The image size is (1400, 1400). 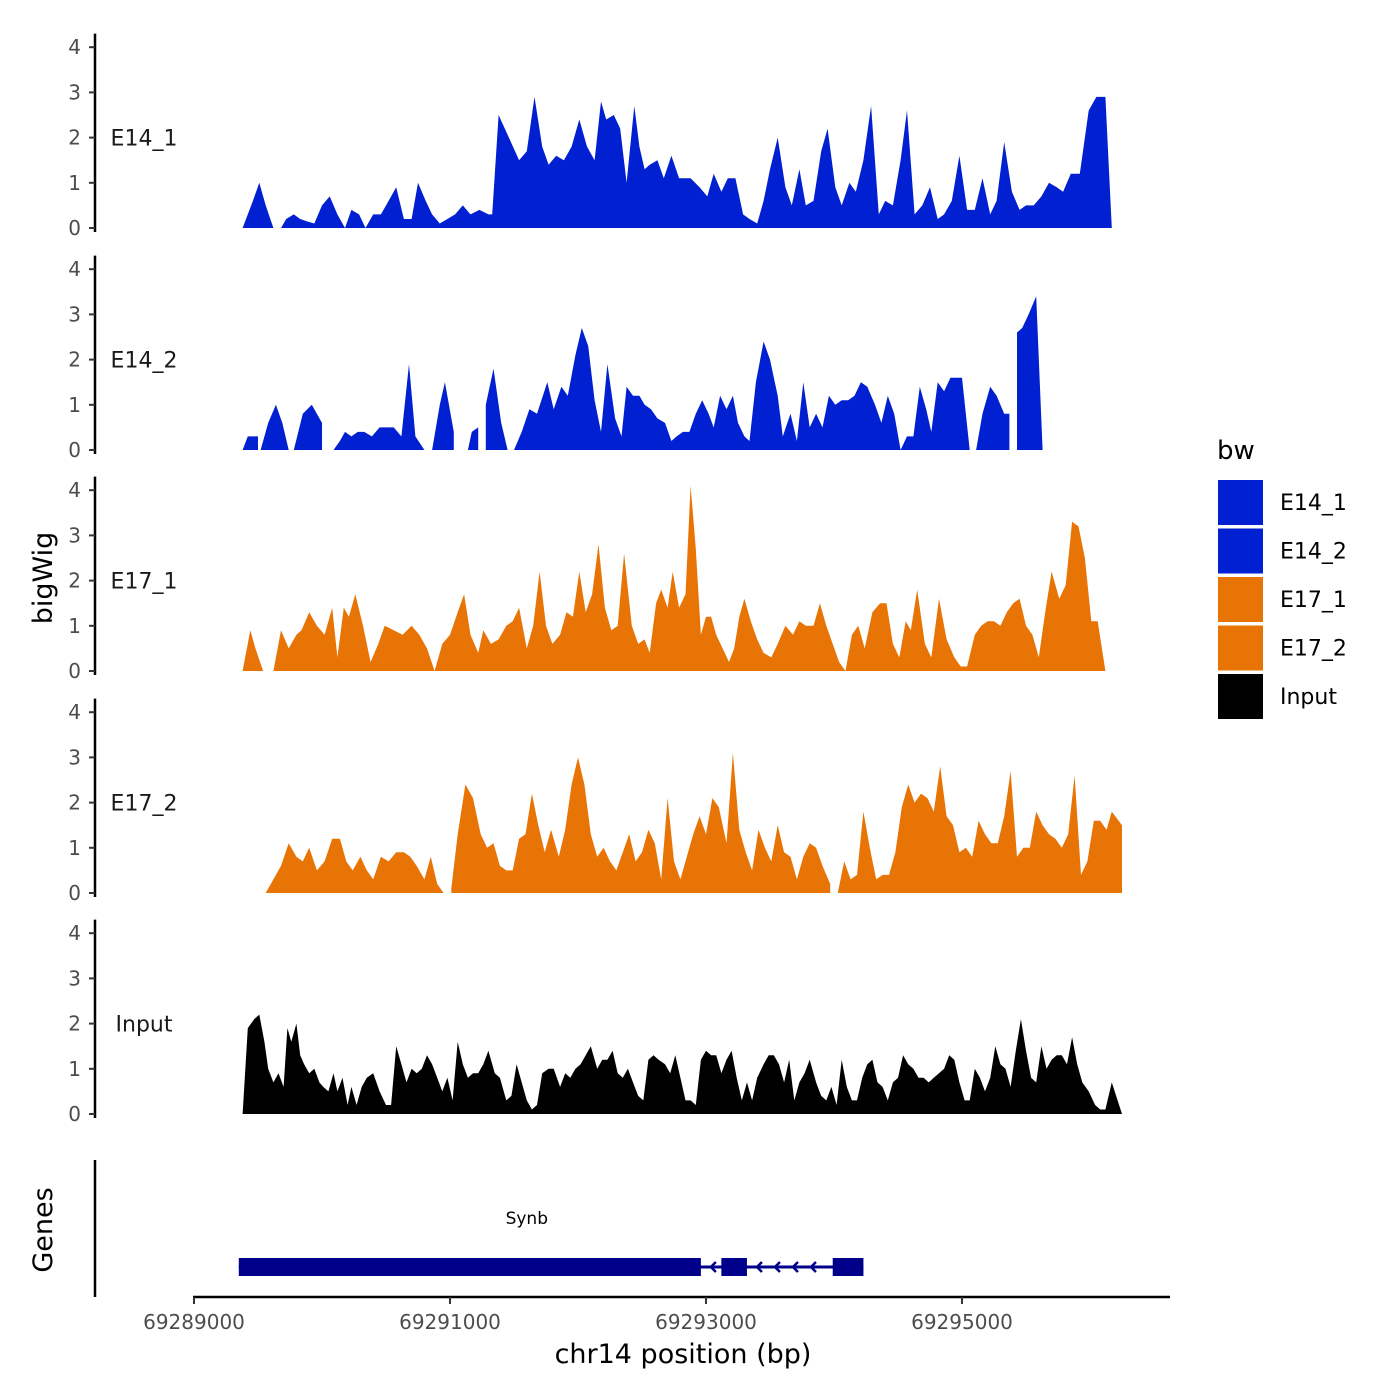 I want to click on legend-label-Input: Input, so click(x=1308, y=697).